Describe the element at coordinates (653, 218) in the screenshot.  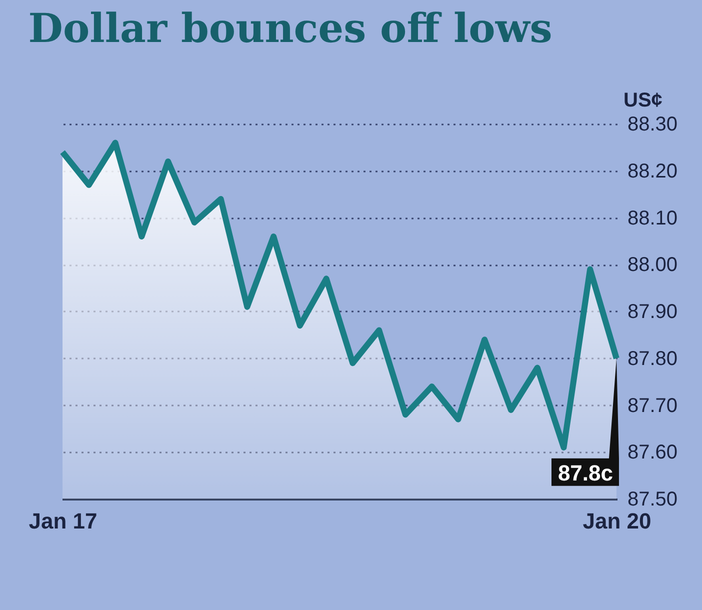
I see `y-tick-label: 88.10` at that location.